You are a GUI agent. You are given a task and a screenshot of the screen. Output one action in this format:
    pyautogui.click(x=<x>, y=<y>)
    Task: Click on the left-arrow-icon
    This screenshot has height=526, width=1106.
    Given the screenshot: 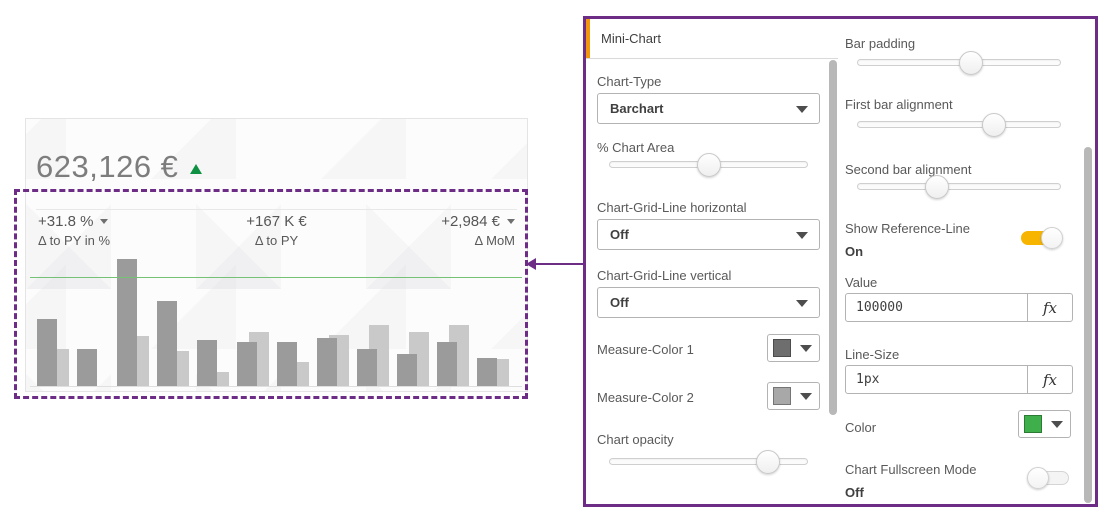 What is the action you would take?
    pyautogui.click(x=531, y=264)
    